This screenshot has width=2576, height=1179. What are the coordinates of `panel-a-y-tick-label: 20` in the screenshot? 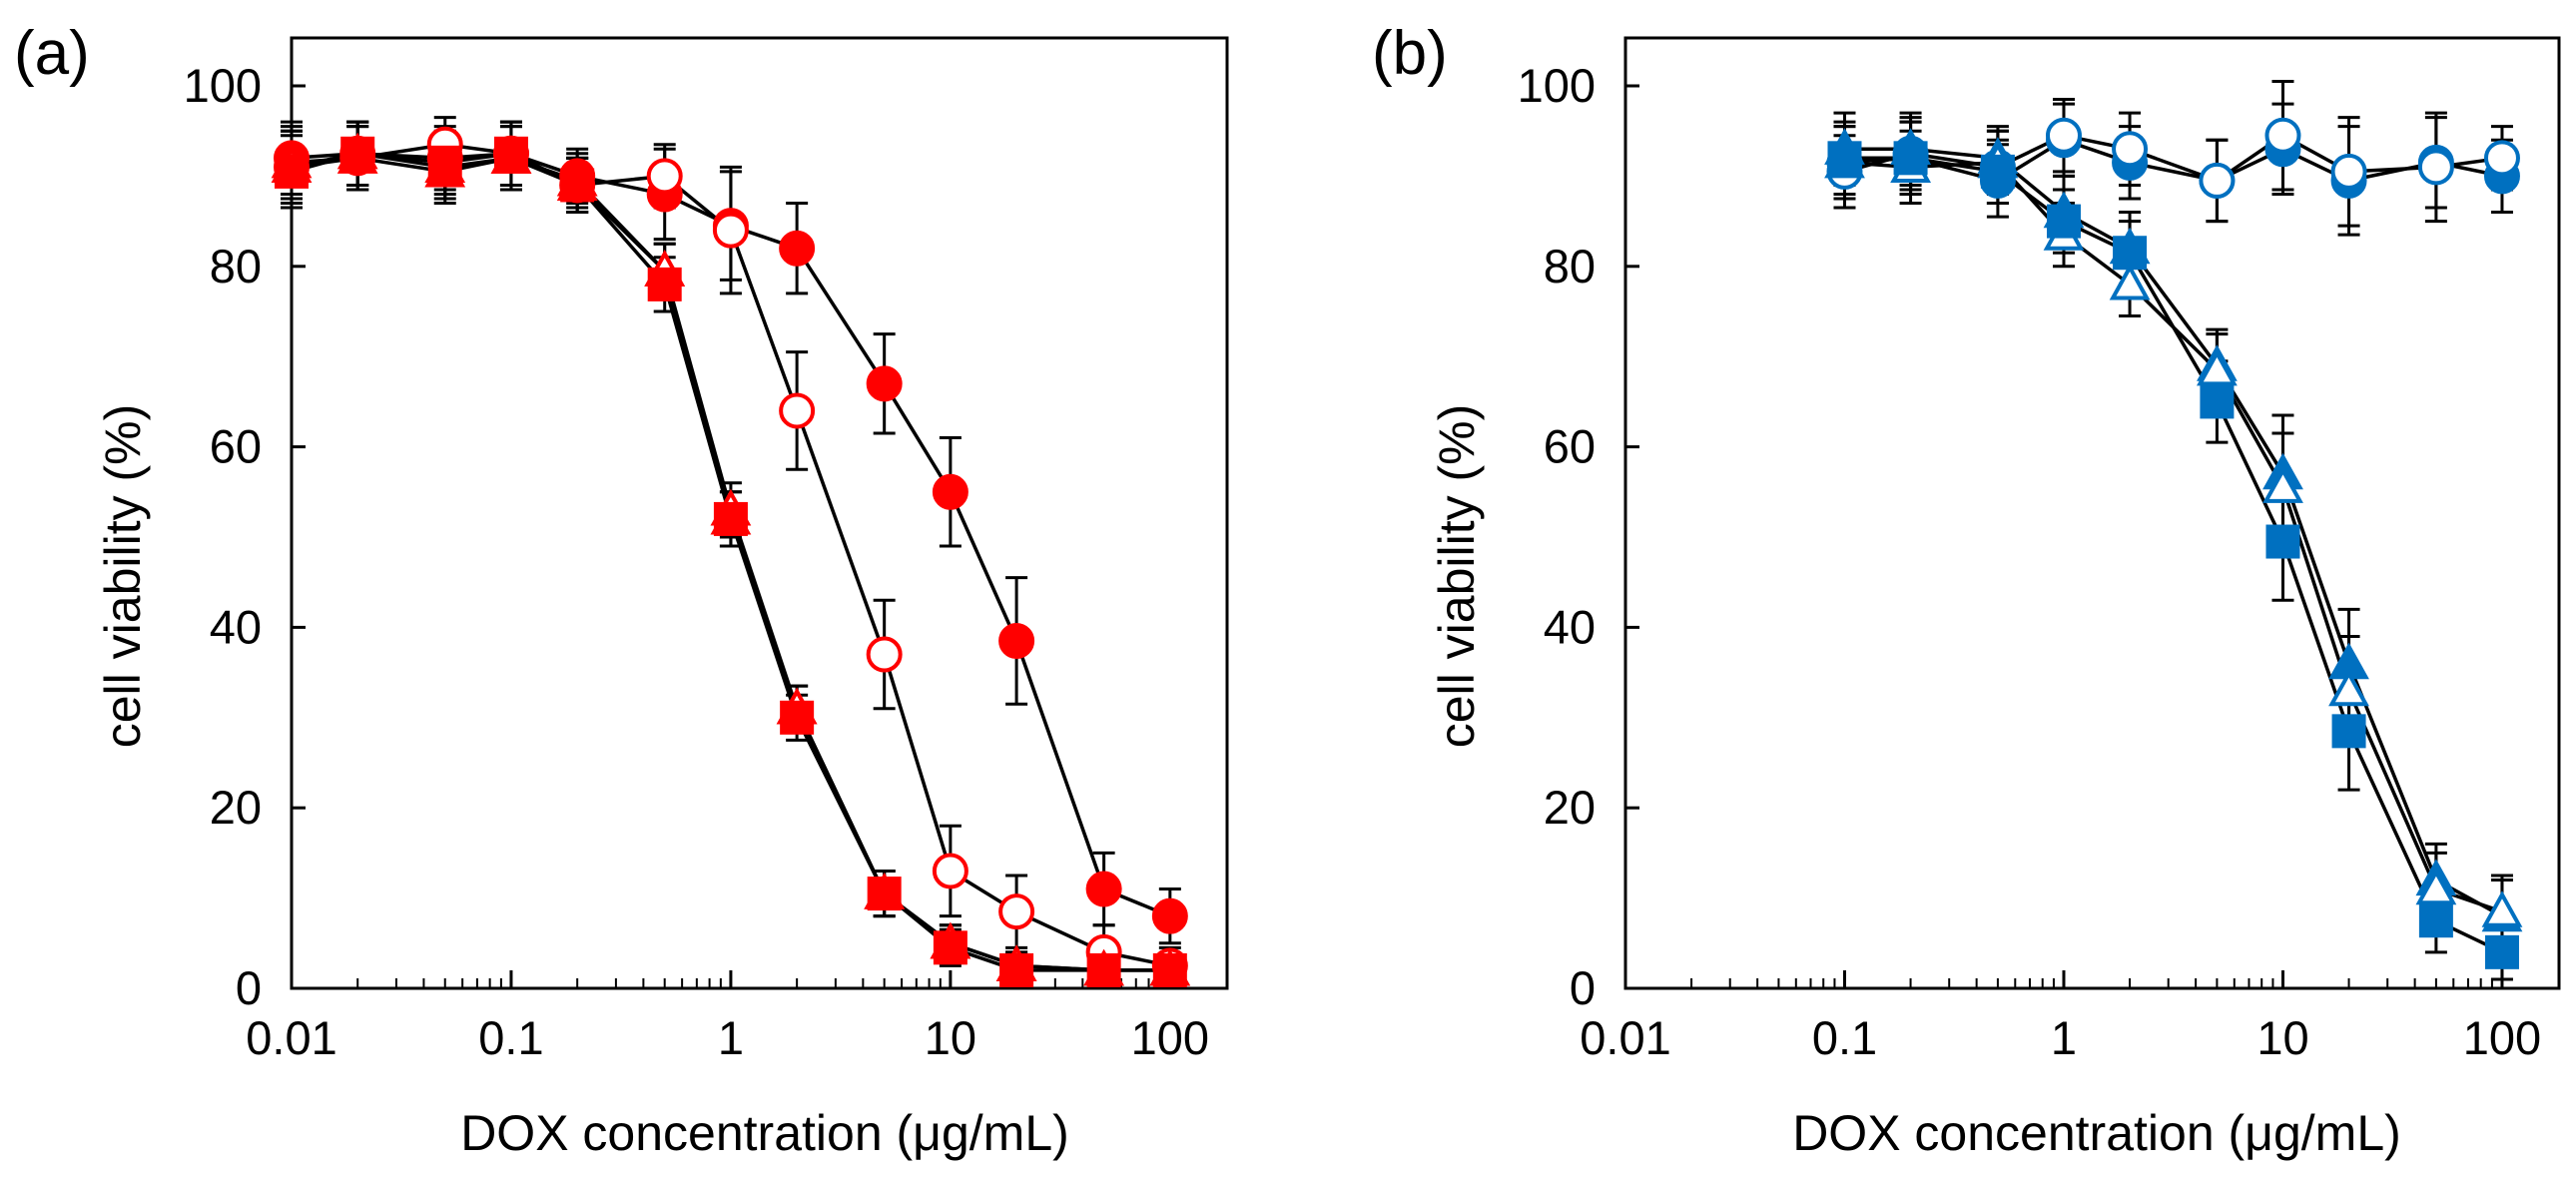 It's located at (236, 807).